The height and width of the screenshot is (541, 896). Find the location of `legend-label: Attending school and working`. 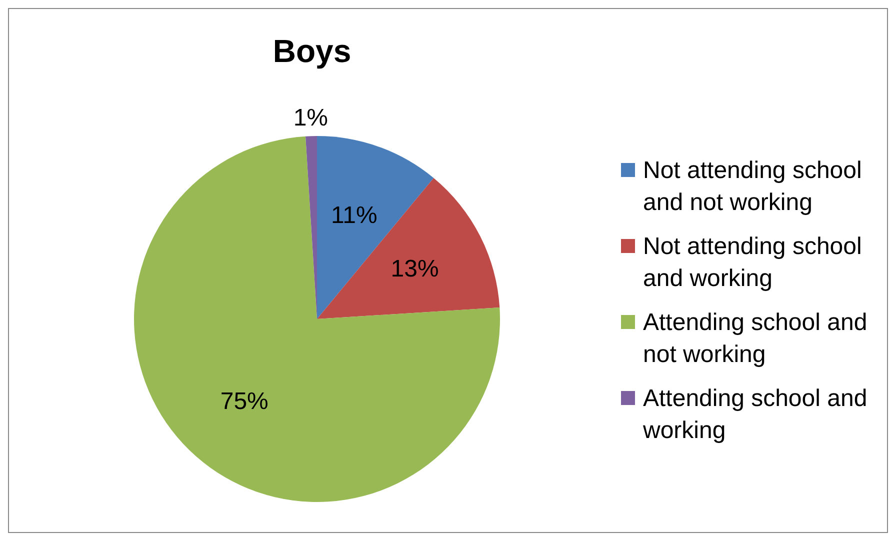

legend-label: Attending school and working is located at coordinates (755, 415).